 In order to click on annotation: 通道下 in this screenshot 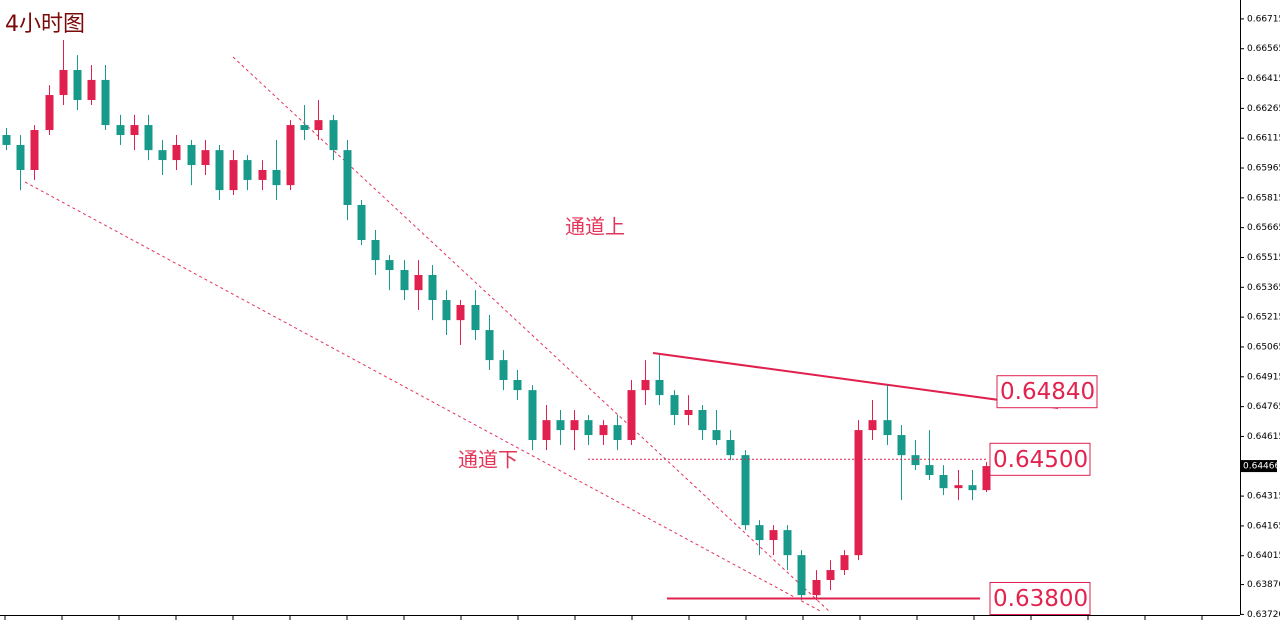, I will do `click(488, 460)`.